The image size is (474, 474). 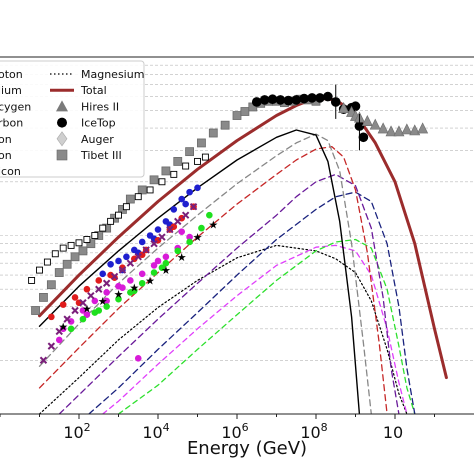 I want to click on legend-box, so click(x=72, y=119).